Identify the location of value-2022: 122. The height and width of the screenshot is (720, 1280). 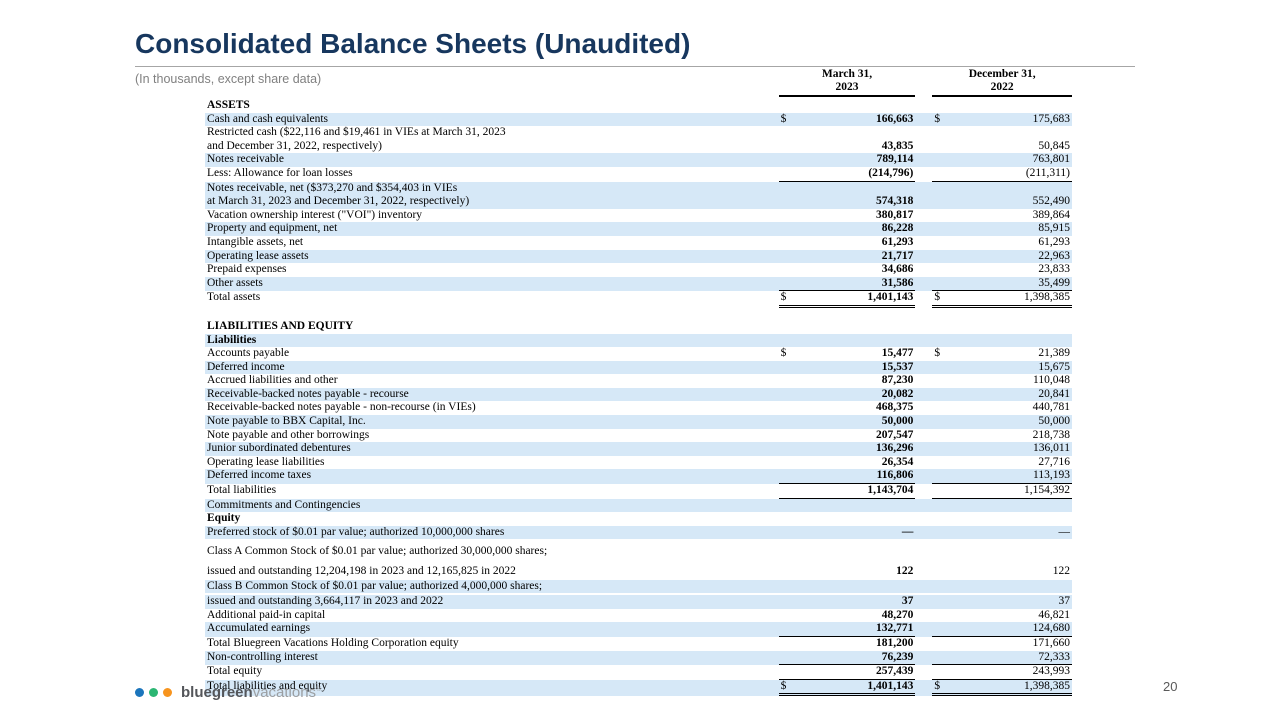
(1061, 571).